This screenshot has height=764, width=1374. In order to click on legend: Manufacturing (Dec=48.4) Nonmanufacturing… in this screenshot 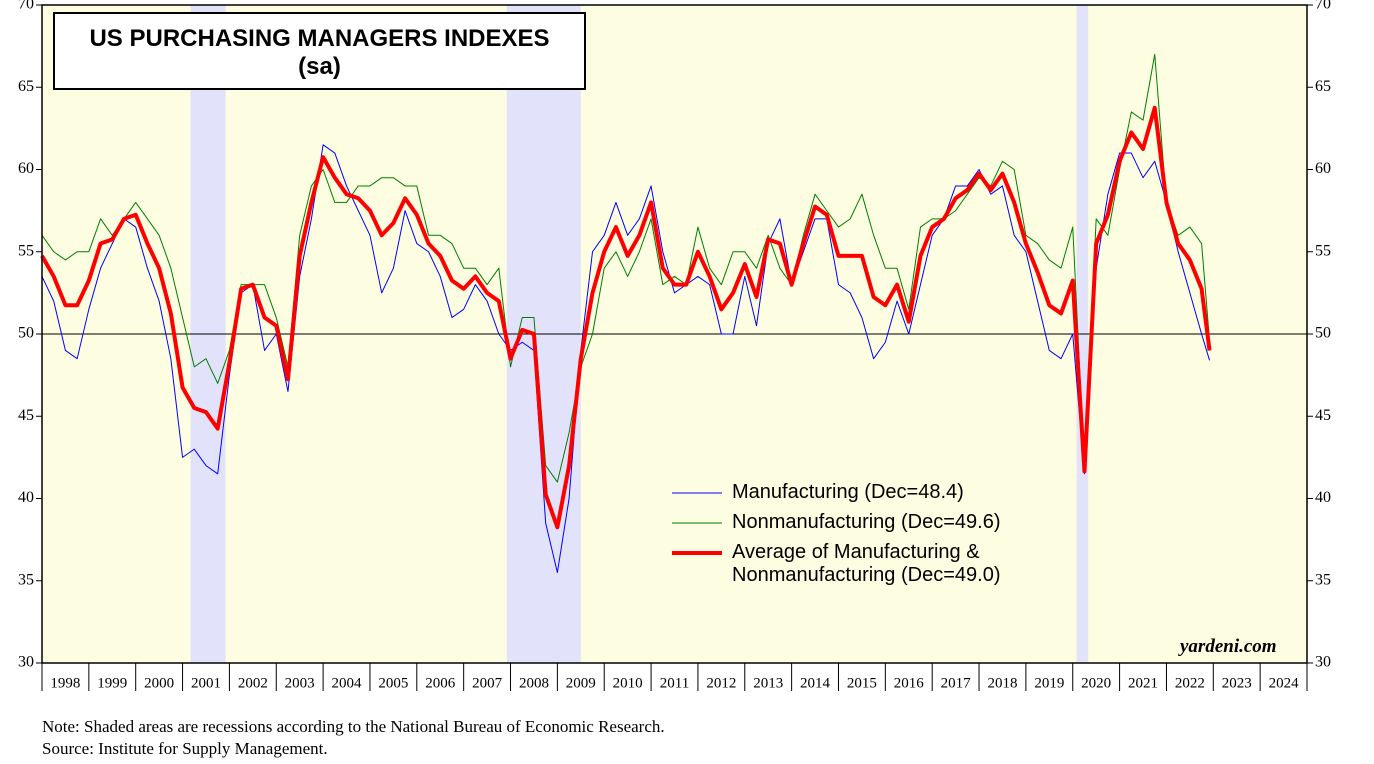, I will do `click(862, 537)`.